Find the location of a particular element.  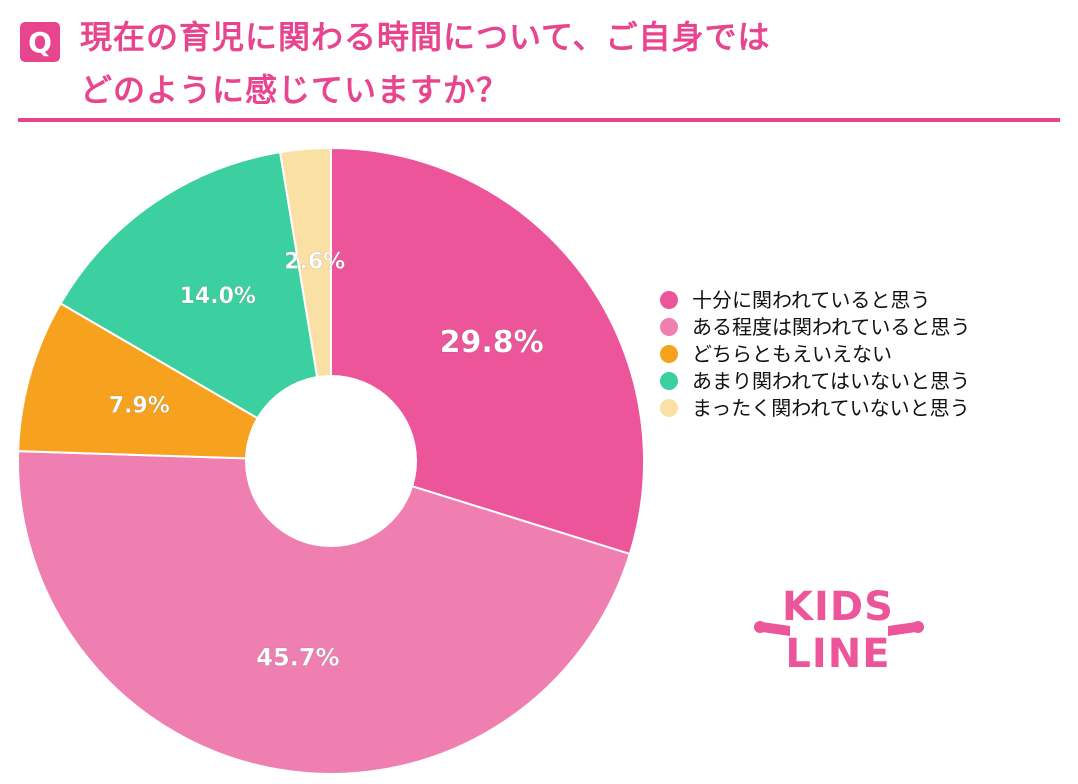

legend-item-4: あまり関われてはいないと思う is located at coordinates (815, 380).